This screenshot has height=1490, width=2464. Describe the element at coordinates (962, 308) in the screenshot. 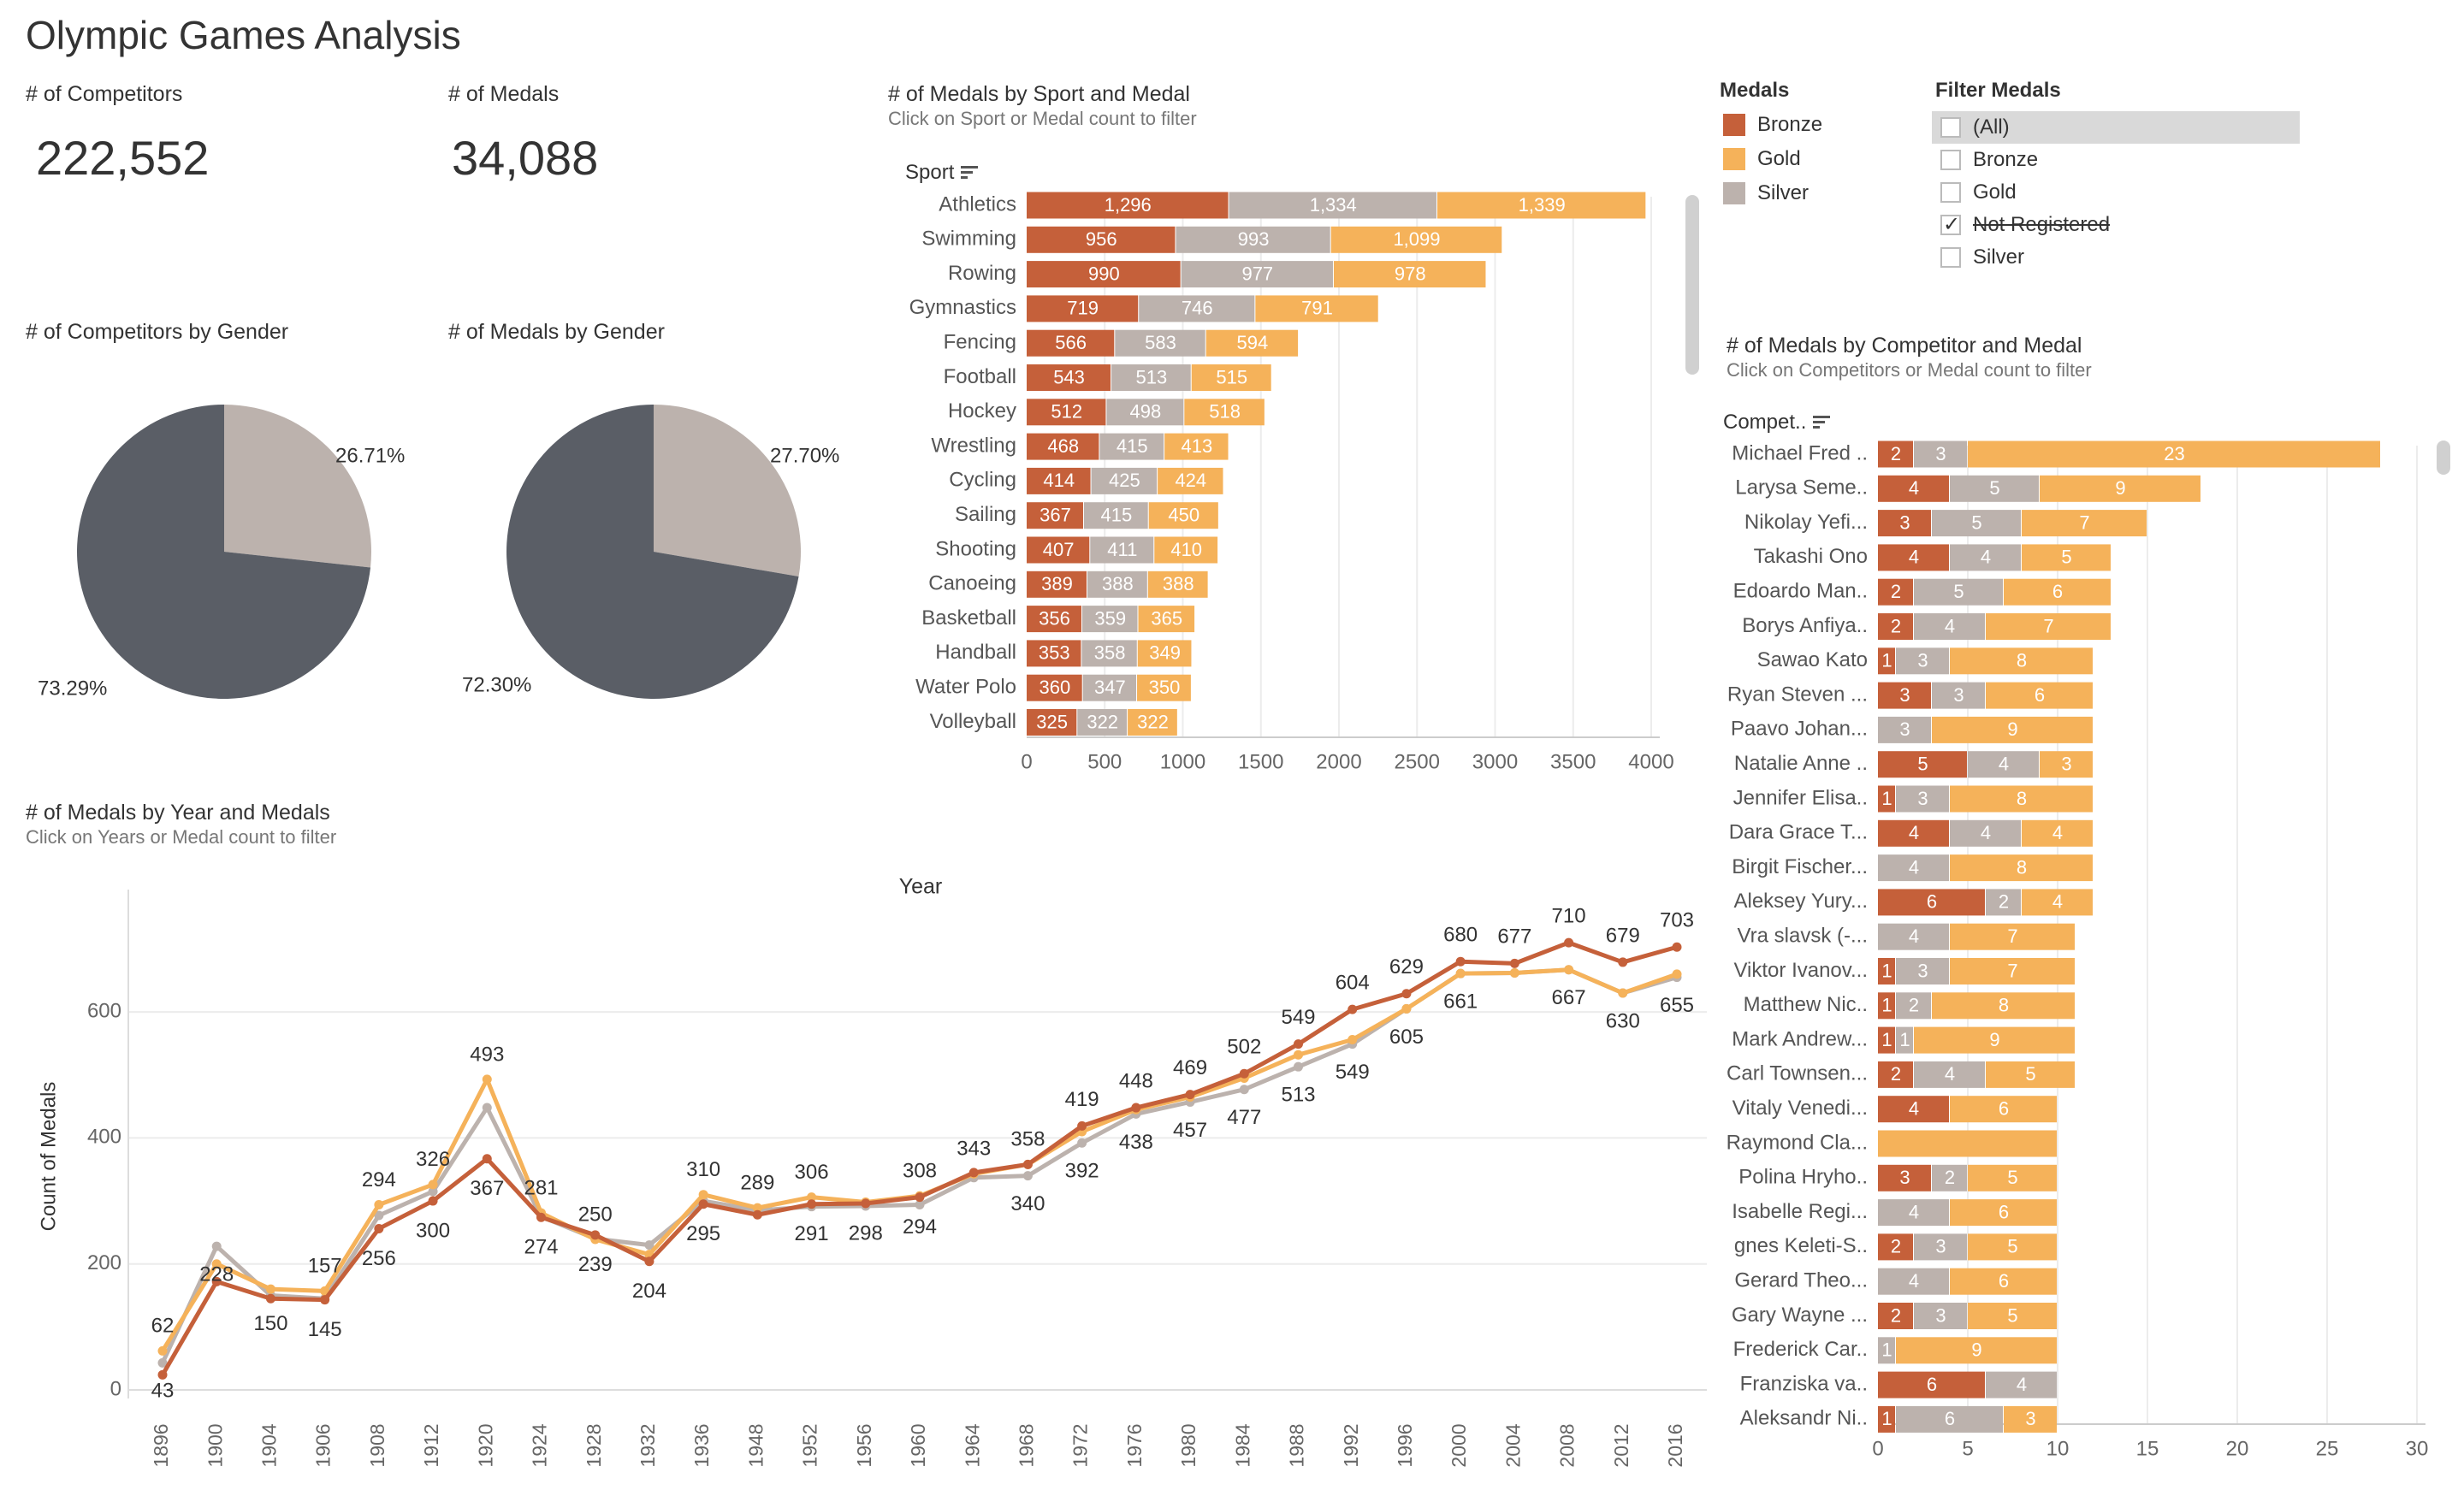

I see `category-label: Gymnastics` at that location.